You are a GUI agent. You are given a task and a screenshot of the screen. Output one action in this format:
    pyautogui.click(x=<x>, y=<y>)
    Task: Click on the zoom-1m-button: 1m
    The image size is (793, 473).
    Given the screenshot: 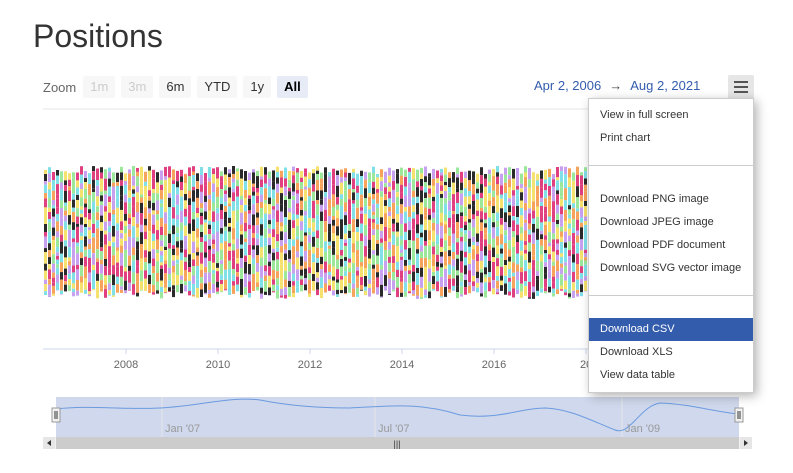 What is the action you would take?
    pyautogui.click(x=99, y=87)
    